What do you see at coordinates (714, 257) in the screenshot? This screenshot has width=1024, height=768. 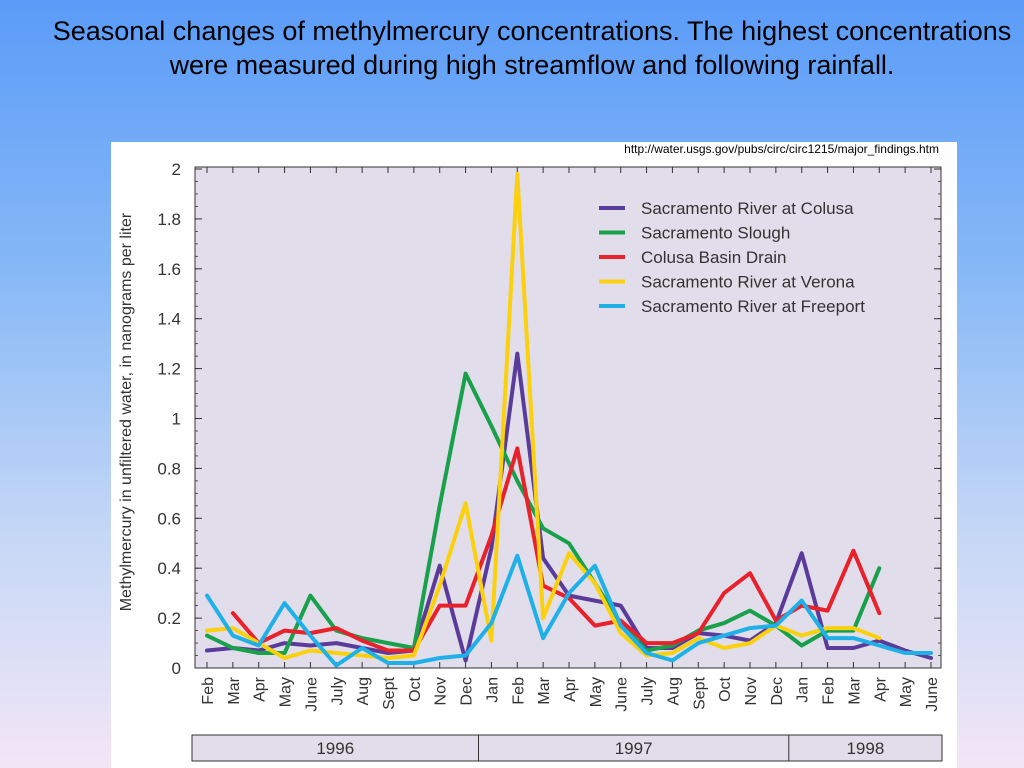 I see `legend-label: Colusa Basin Drain` at bounding box center [714, 257].